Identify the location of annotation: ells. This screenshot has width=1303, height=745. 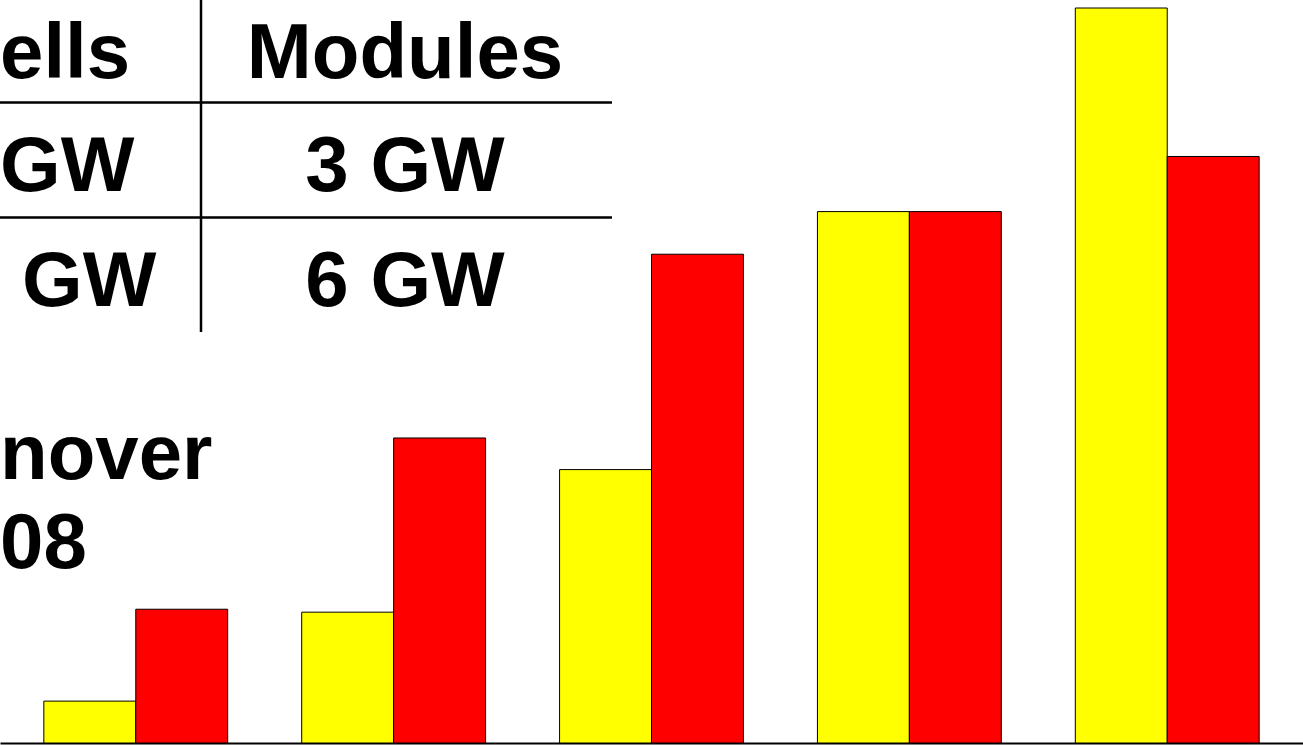
(65, 51).